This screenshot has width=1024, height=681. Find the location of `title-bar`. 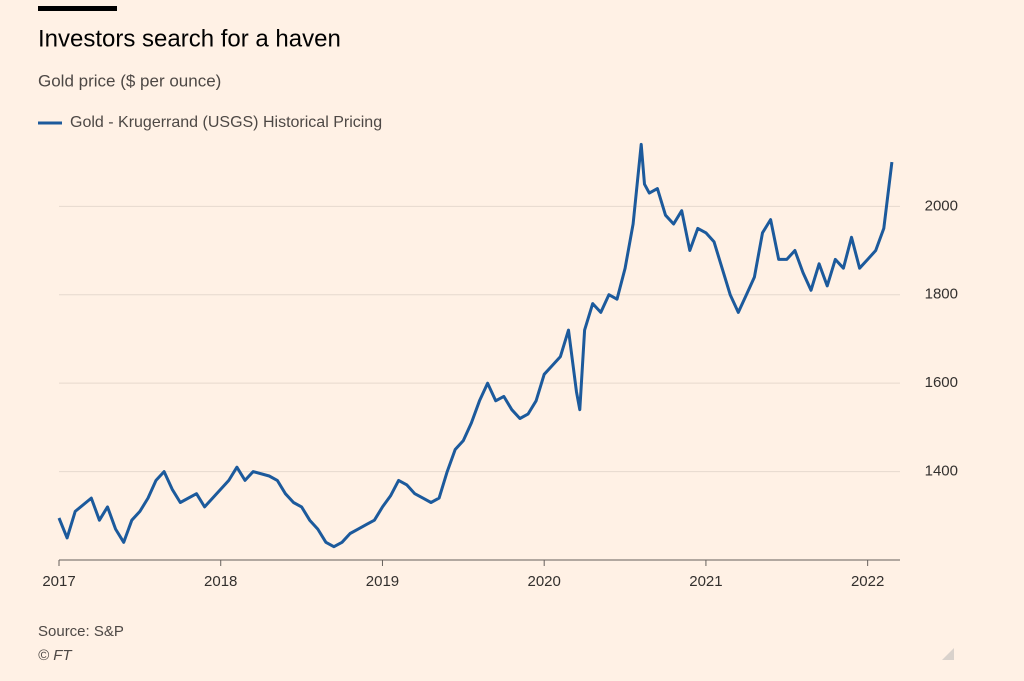

title-bar is located at coordinates (77, 8).